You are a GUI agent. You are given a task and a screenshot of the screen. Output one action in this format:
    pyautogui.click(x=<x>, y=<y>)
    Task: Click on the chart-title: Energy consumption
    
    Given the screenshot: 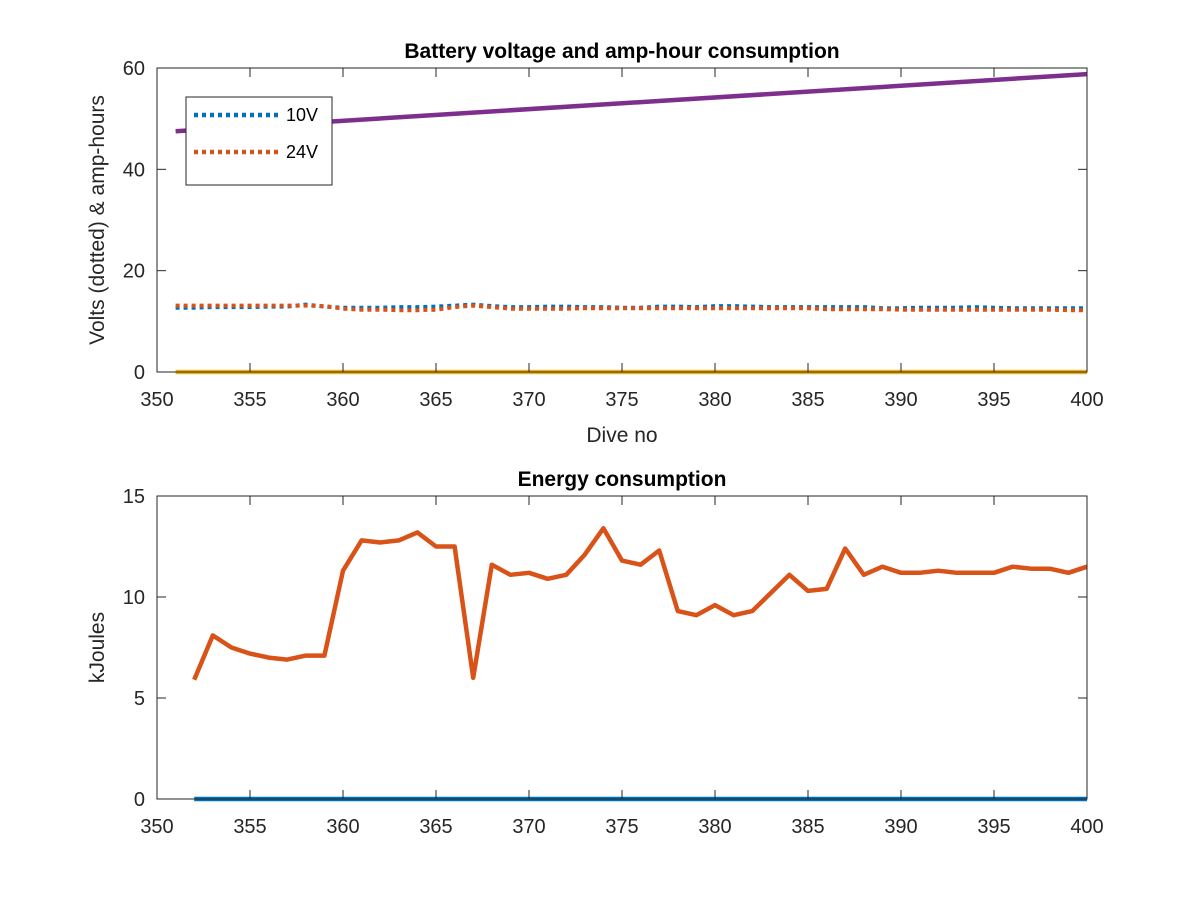 What is the action you would take?
    pyautogui.click(x=622, y=479)
    